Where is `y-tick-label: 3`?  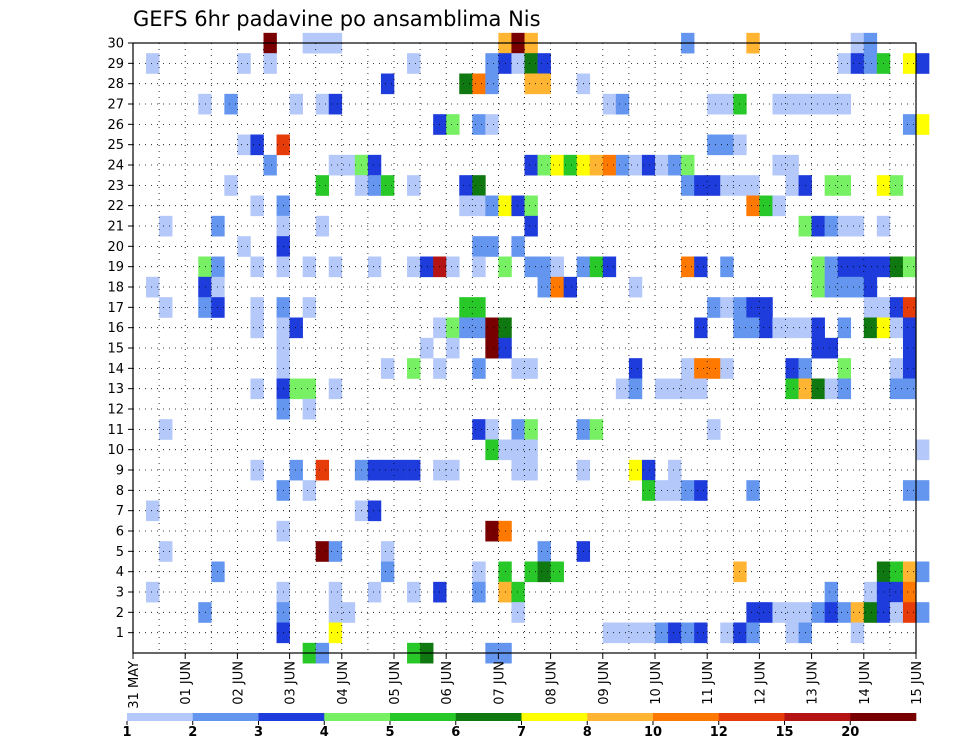 y-tick-label: 3 is located at coordinates (120, 593).